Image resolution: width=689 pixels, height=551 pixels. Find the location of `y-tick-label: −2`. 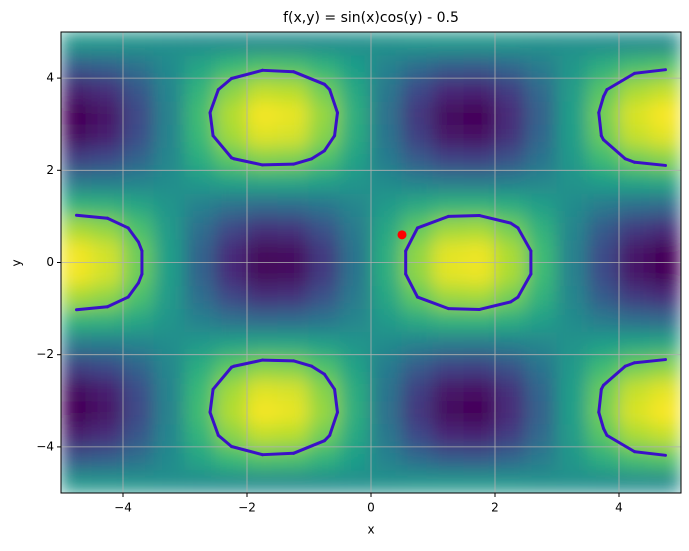

y-tick-label: −2 is located at coordinates (45, 354).